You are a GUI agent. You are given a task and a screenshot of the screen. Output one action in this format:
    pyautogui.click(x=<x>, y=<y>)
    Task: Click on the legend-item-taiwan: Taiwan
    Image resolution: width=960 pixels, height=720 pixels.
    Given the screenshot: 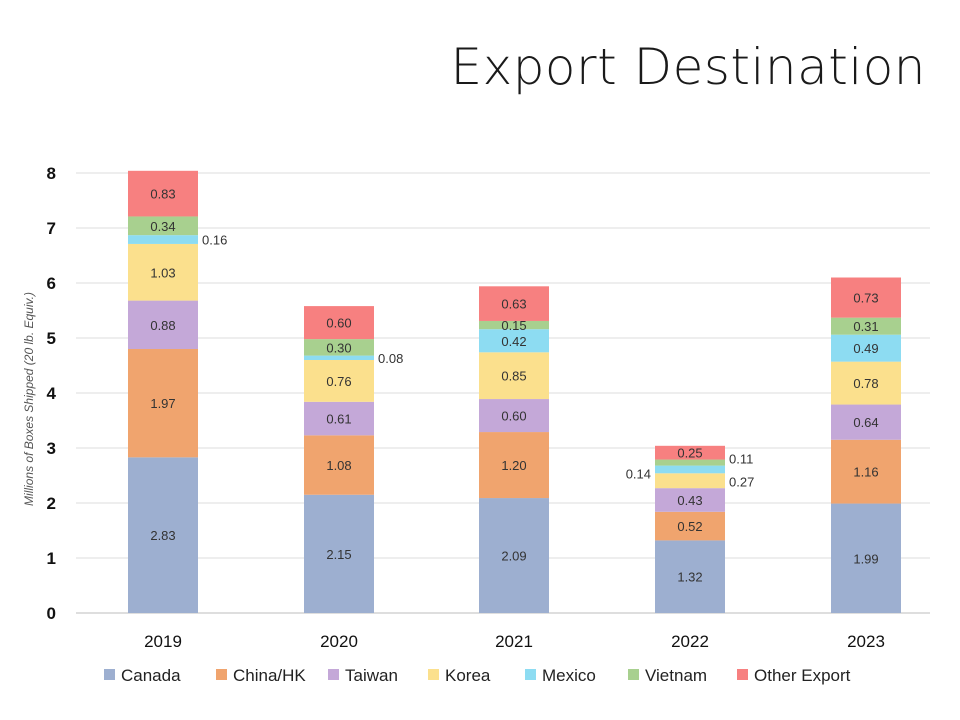 What is the action you would take?
    pyautogui.click(x=363, y=675)
    